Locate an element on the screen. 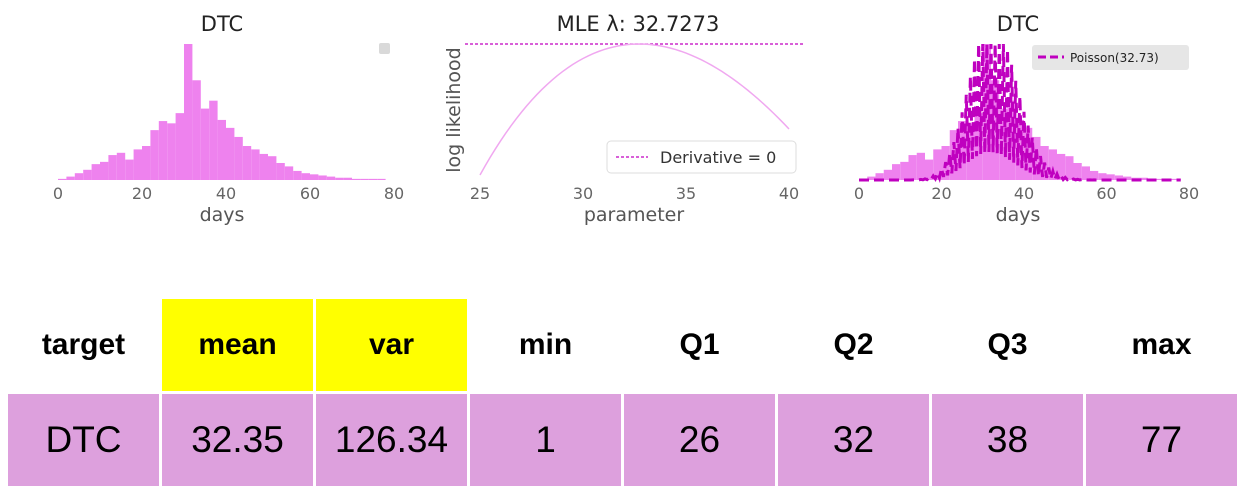 This screenshot has width=1245, height=497. cell-target: DTC is located at coordinates (83, 440).